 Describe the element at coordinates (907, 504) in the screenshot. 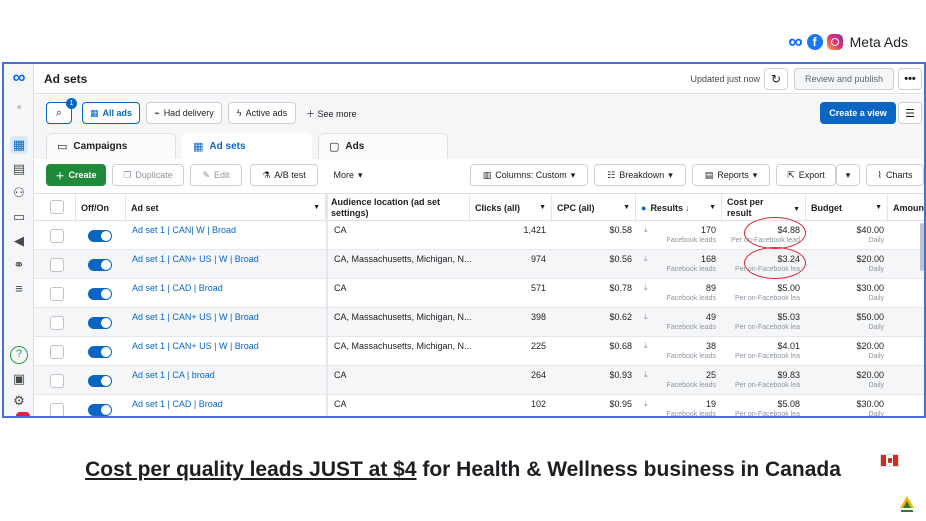

I see `company-logo-icon` at that location.